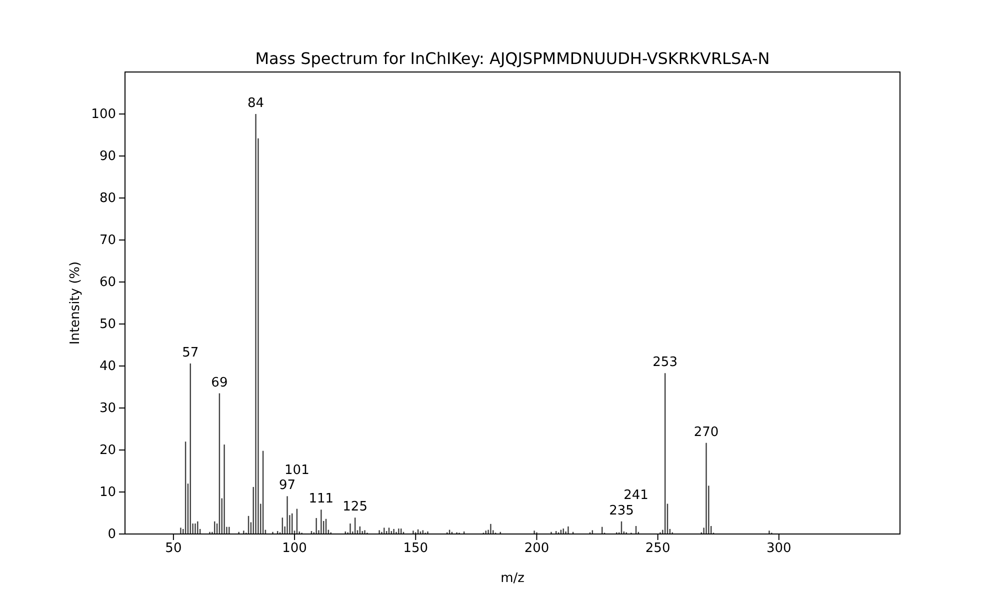 The height and width of the screenshot is (600, 1000). I want to click on annotation: 253, so click(665, 362).